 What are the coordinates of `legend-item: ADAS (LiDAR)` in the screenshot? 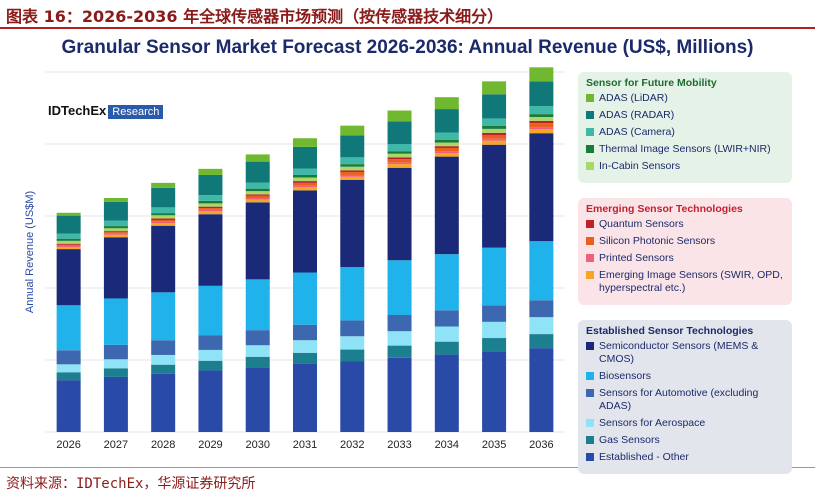 It's located at (686, 98).